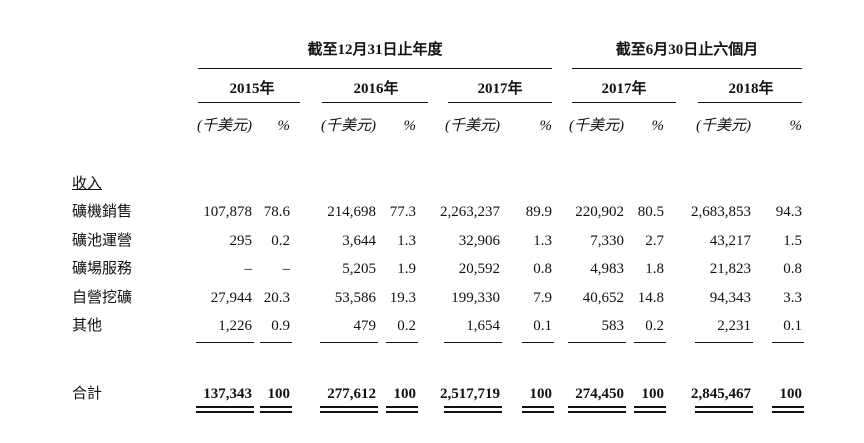 The width and height of the screenshot is (864, 443). What do you see at coordinates (351, 212) in the screenshot?
I see `cell: 214,698` at bounding box center [351, 212].